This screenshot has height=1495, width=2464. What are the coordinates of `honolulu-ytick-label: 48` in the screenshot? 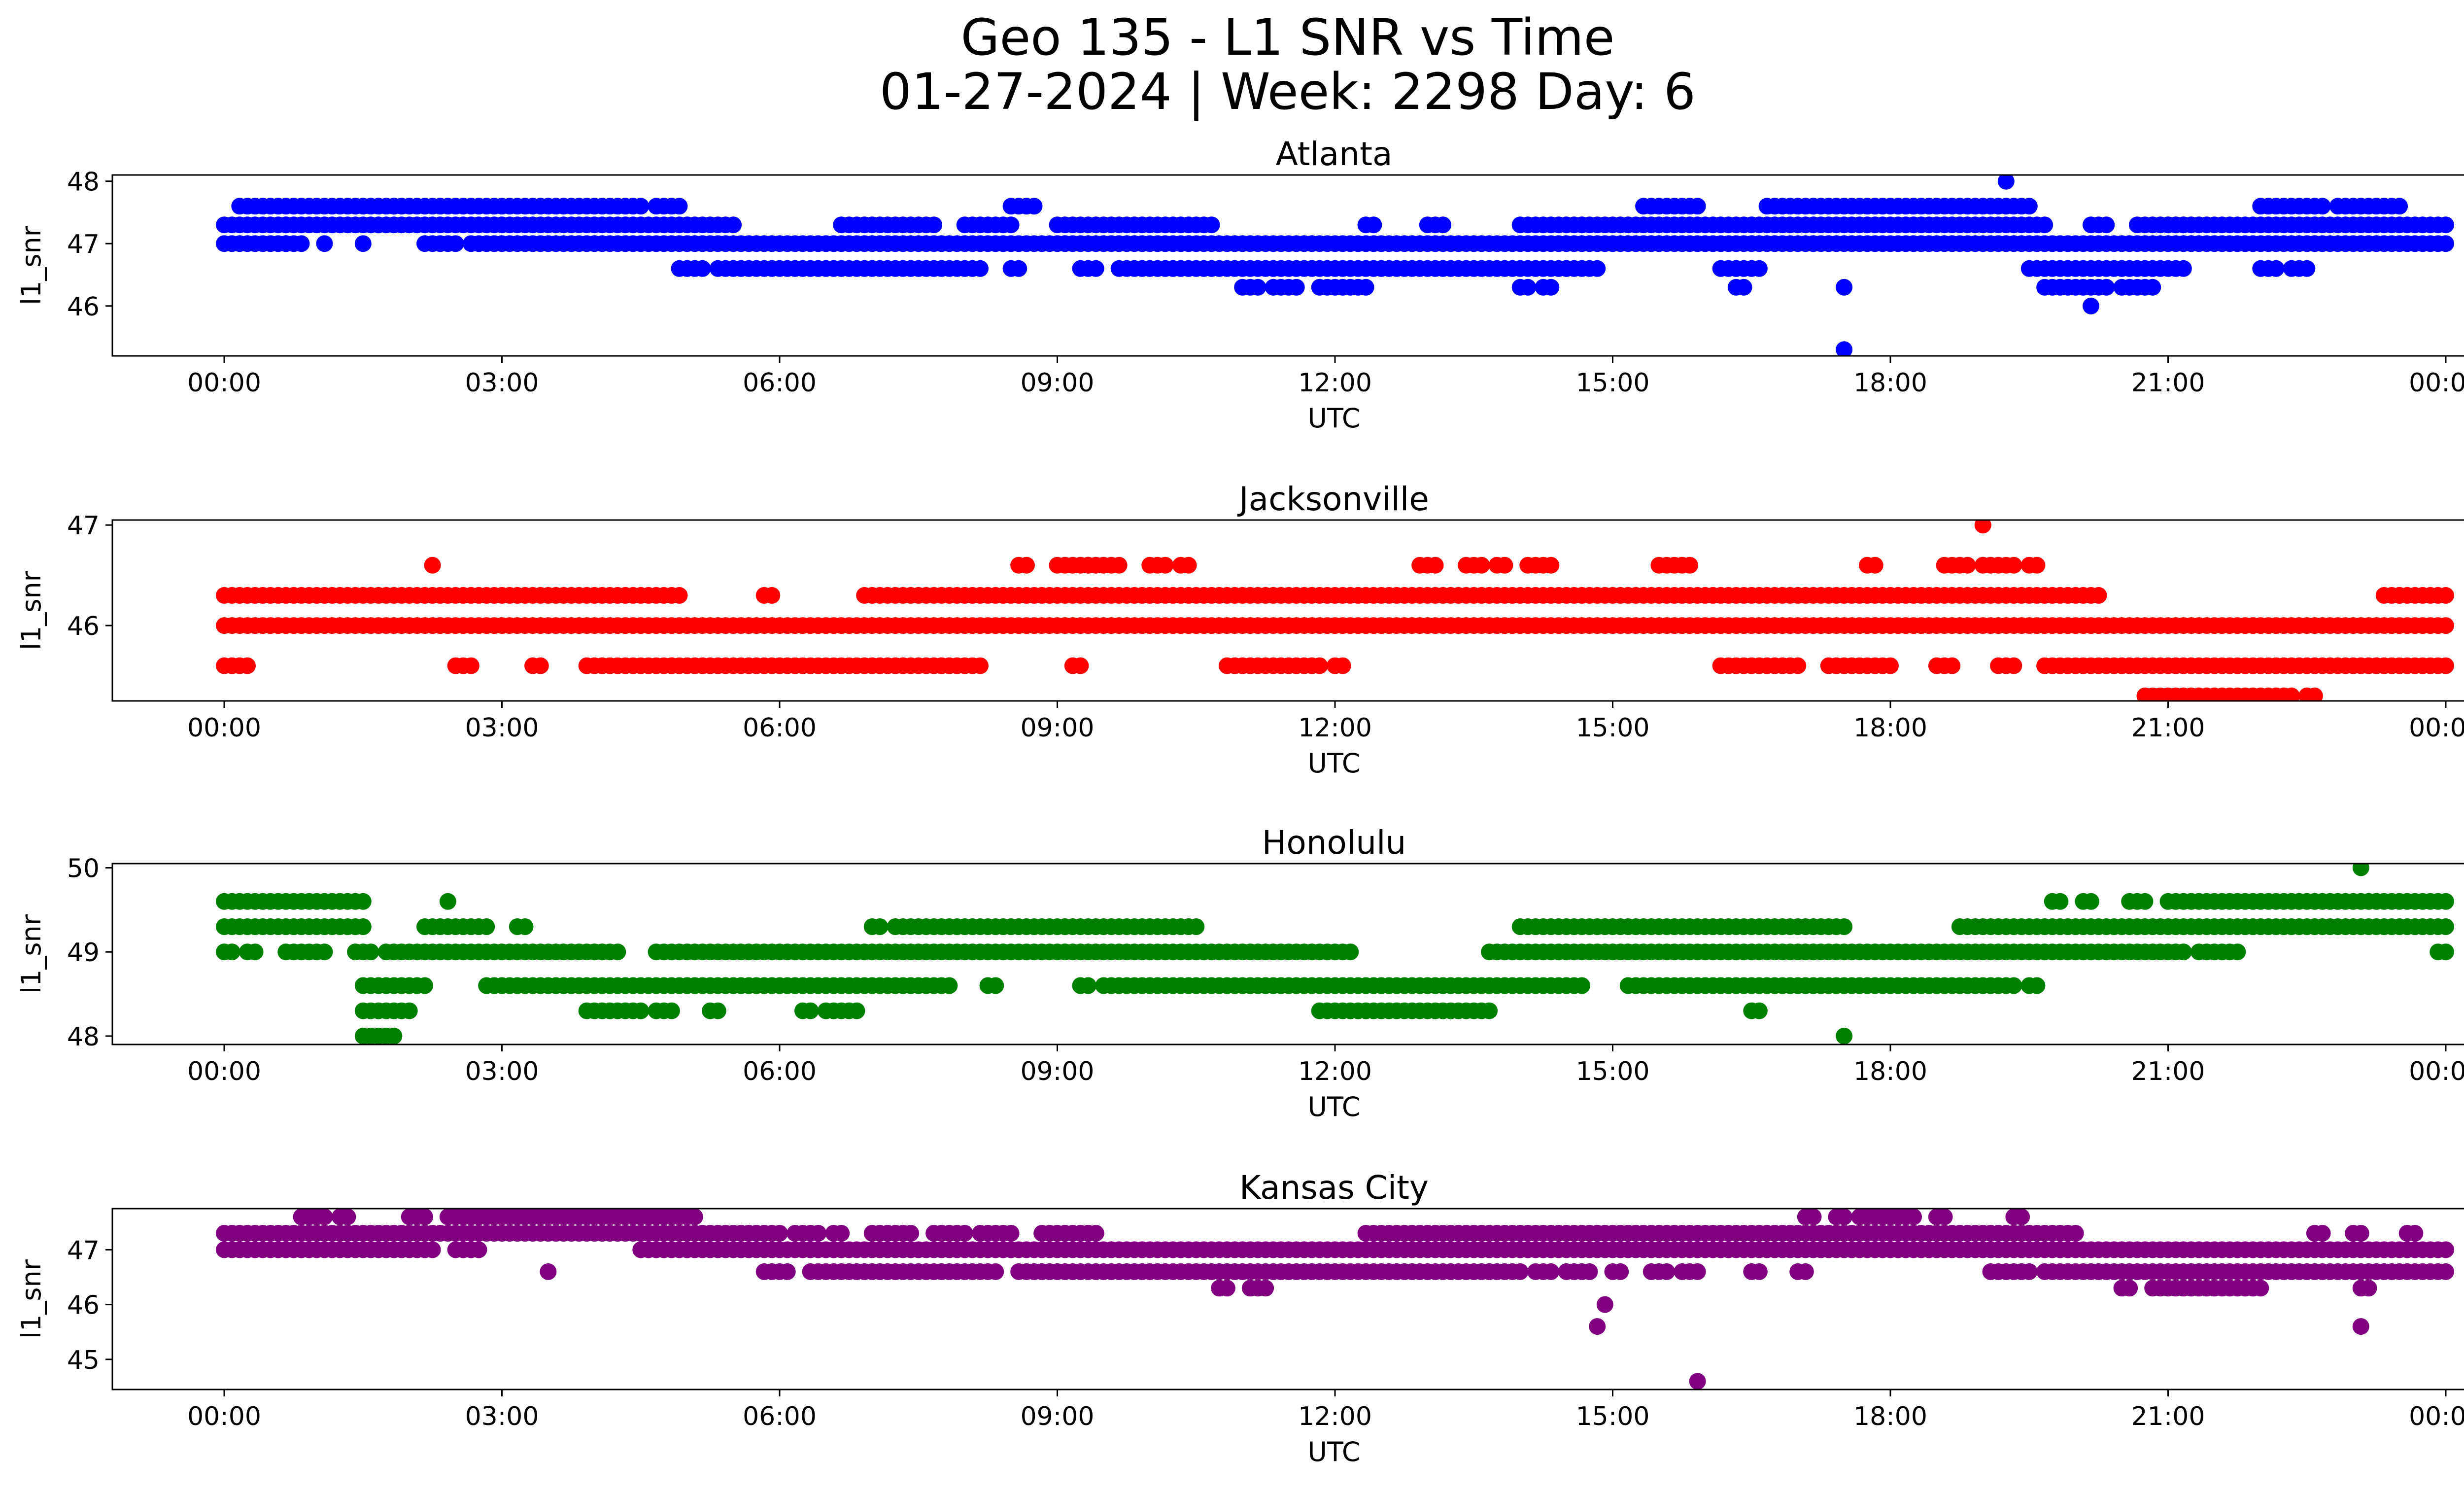 It's located at (83, 1037).